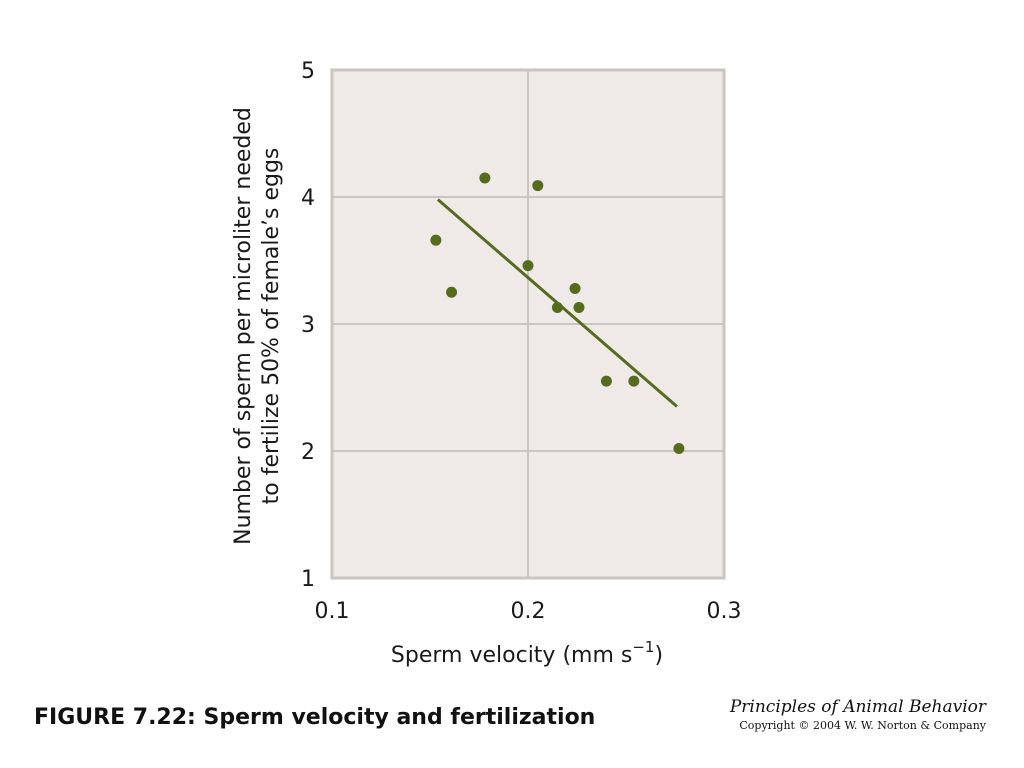 This screenshot has width=1024, height=768. What do you see at coordinates (658, 655) in the screenshot?
I see `x-axis-title-suffix: )` at bounding box center [658, 655].